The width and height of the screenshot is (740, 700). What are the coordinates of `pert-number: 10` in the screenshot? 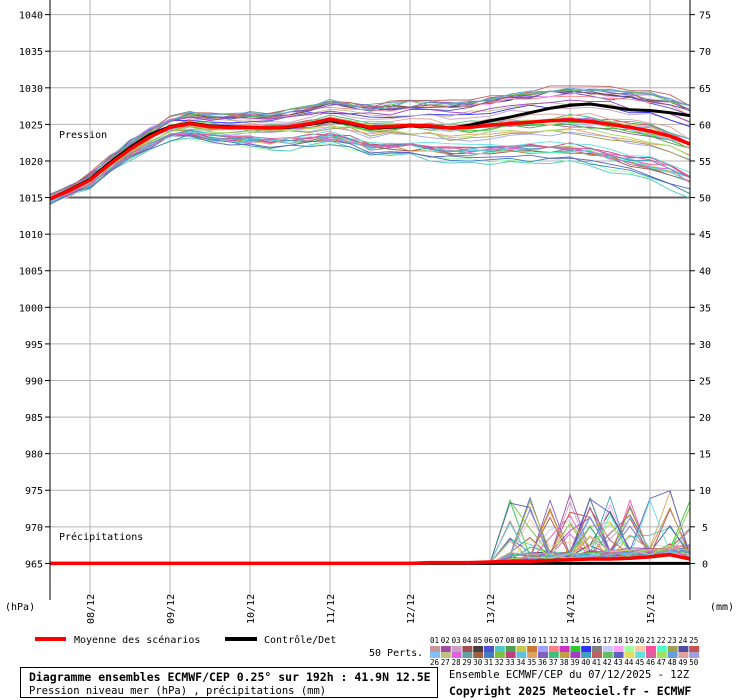 It's located at (532, 640).